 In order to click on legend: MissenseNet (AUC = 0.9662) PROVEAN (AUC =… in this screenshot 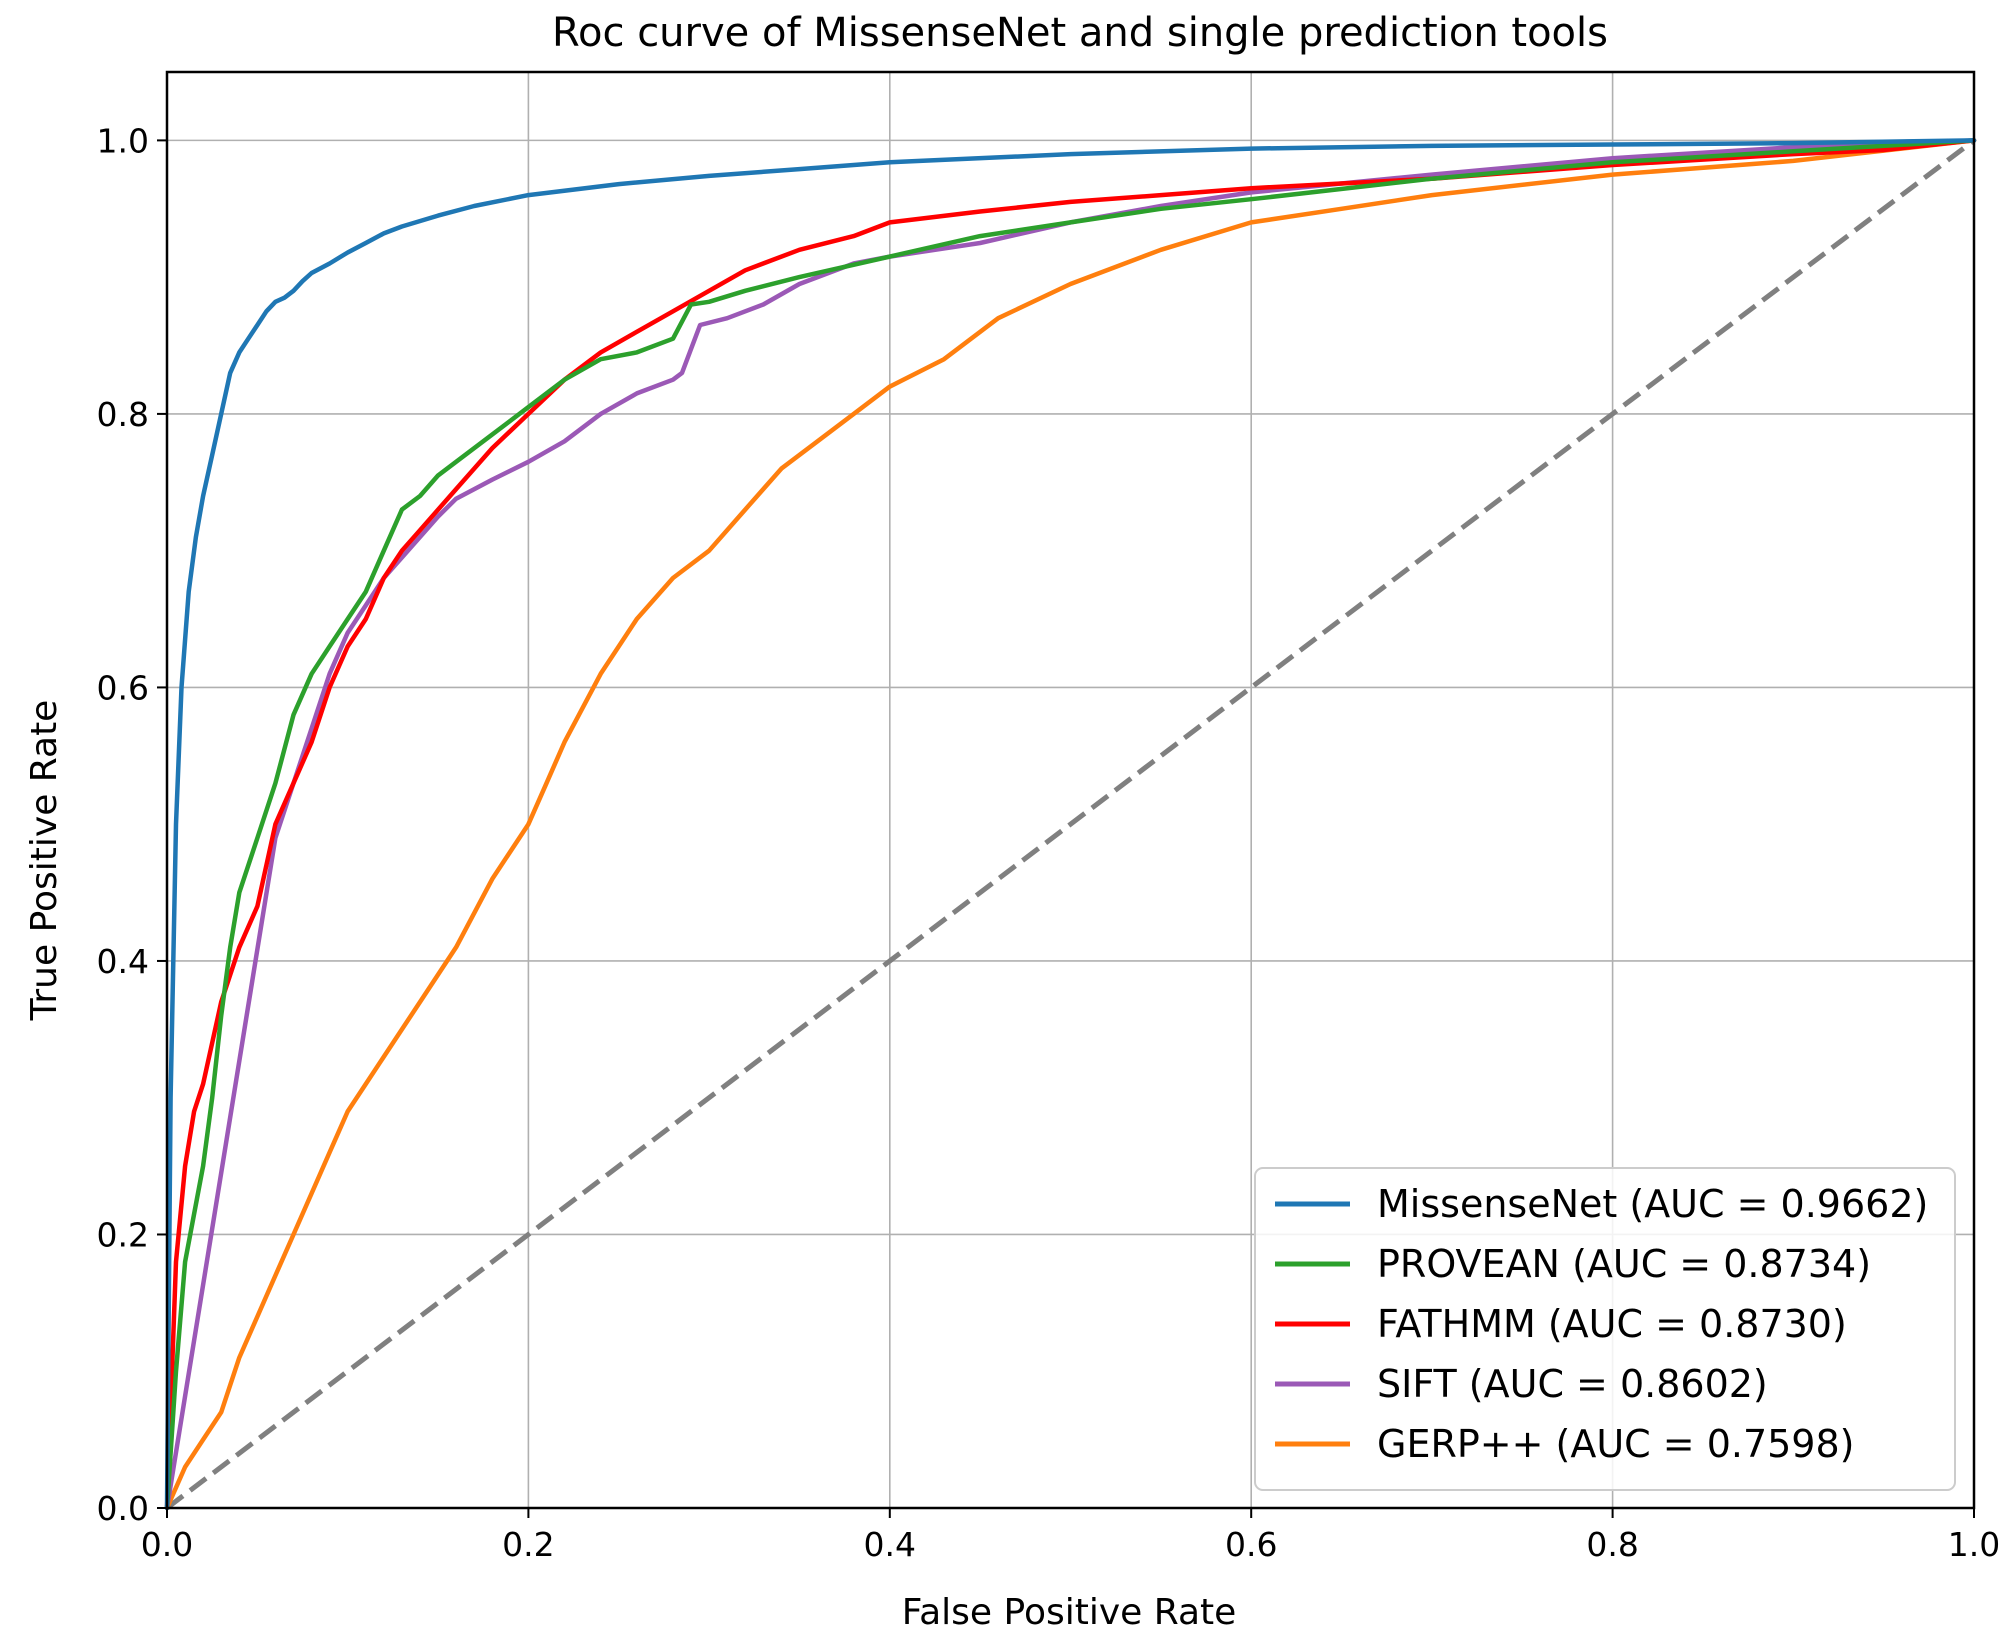, I will do `click(1605, 1329)`.